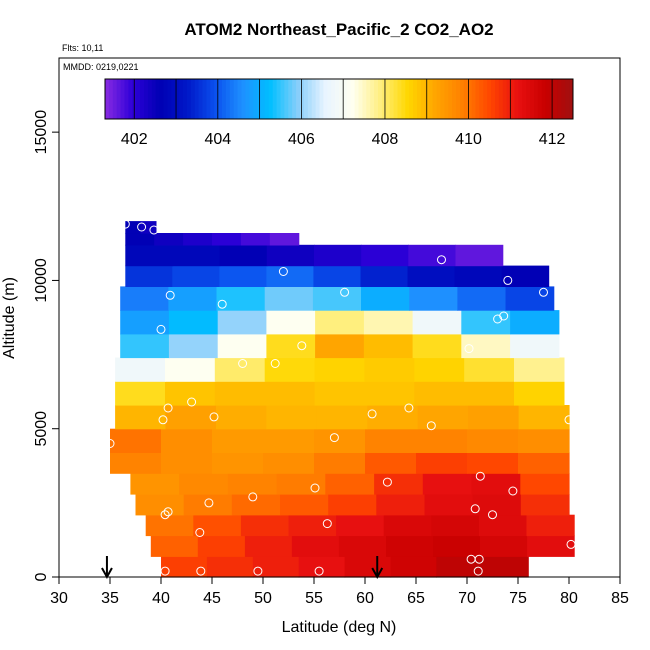 This screenshot has width=650, height=650. I want to click on x-tick-label: 85, so click(620, 598).